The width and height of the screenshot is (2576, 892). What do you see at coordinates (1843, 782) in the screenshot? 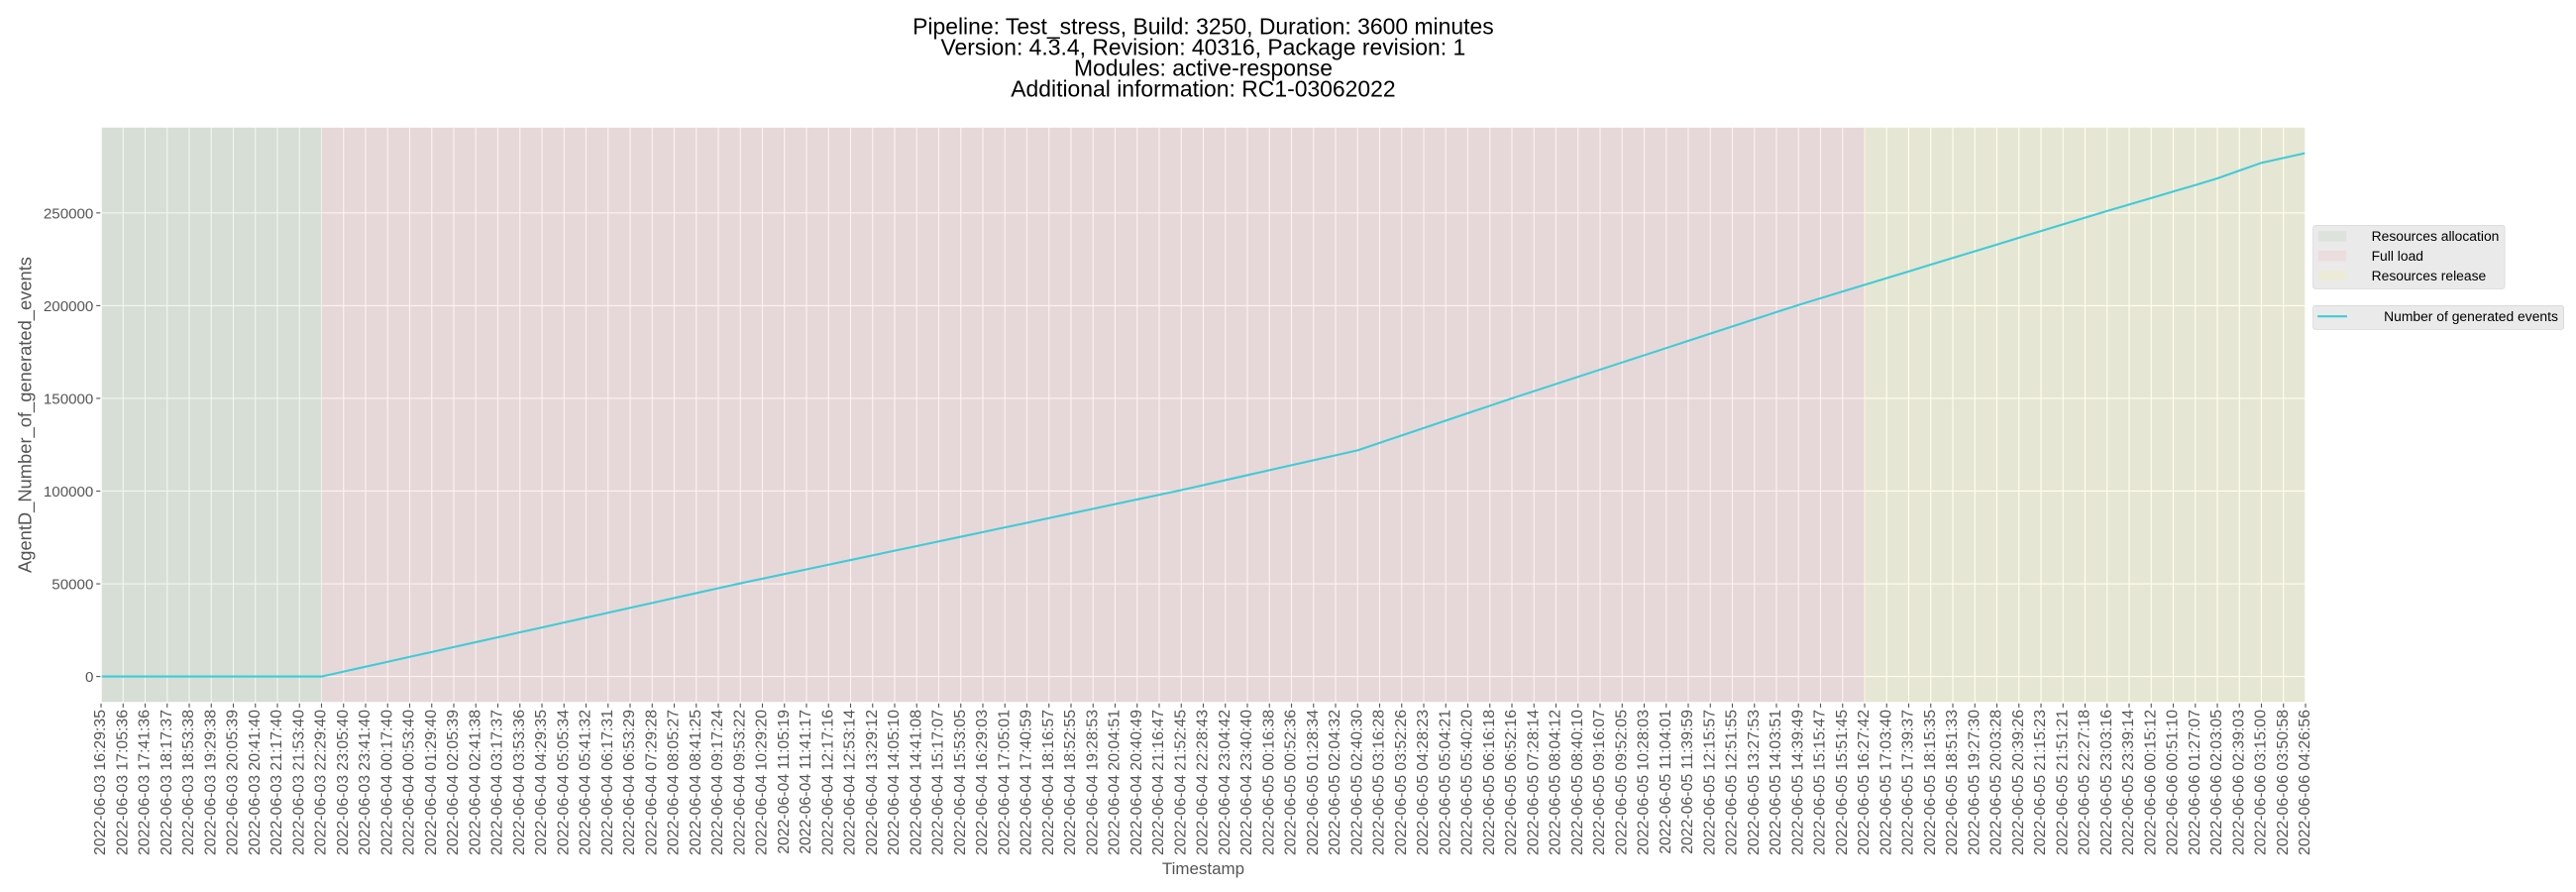
I see `svg-text: 2022-06-05 15:51:45` at bounding box center [1843, 782].